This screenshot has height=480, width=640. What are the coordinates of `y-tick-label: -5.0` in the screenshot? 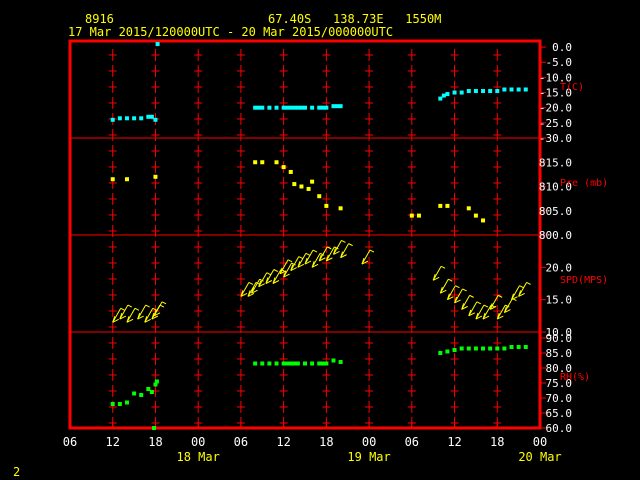 It's located at (559, 62).